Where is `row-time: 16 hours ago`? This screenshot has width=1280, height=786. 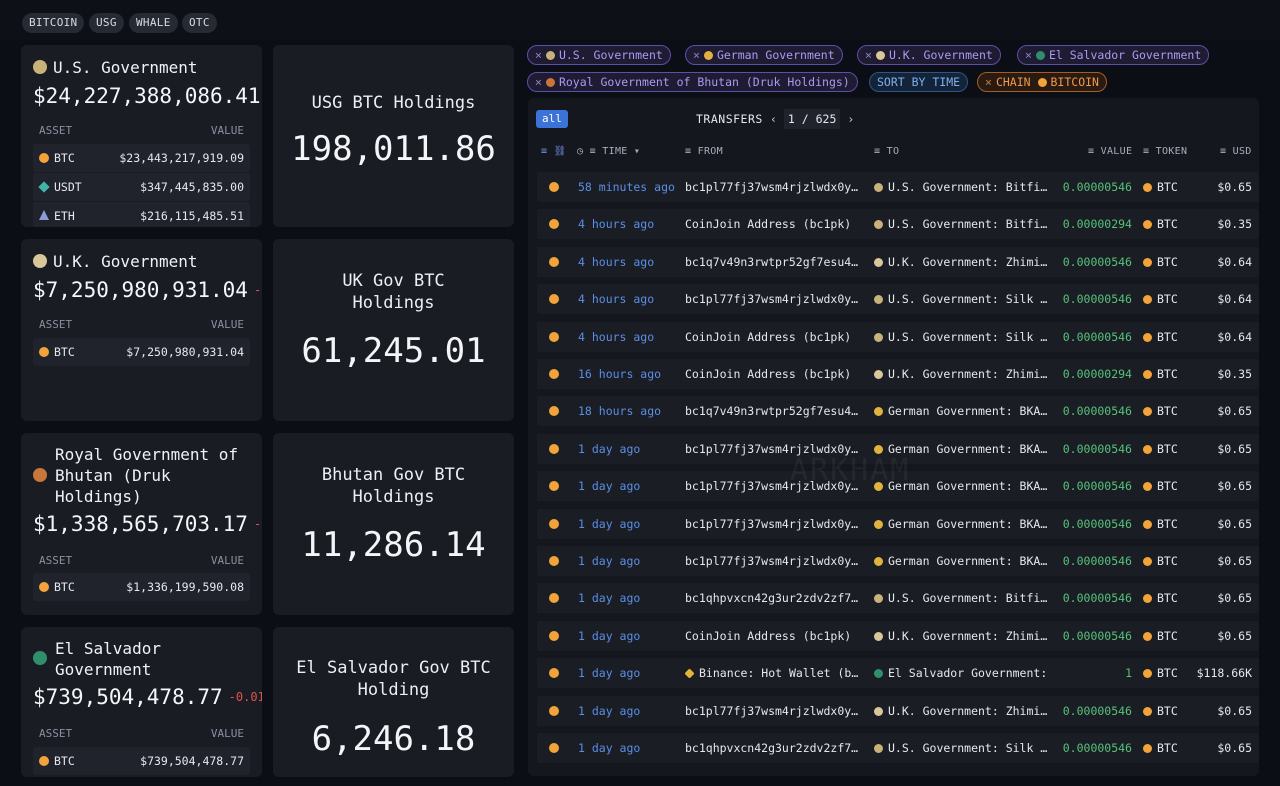
row-time: 16 hours ago is located at coordinates (620, 374).